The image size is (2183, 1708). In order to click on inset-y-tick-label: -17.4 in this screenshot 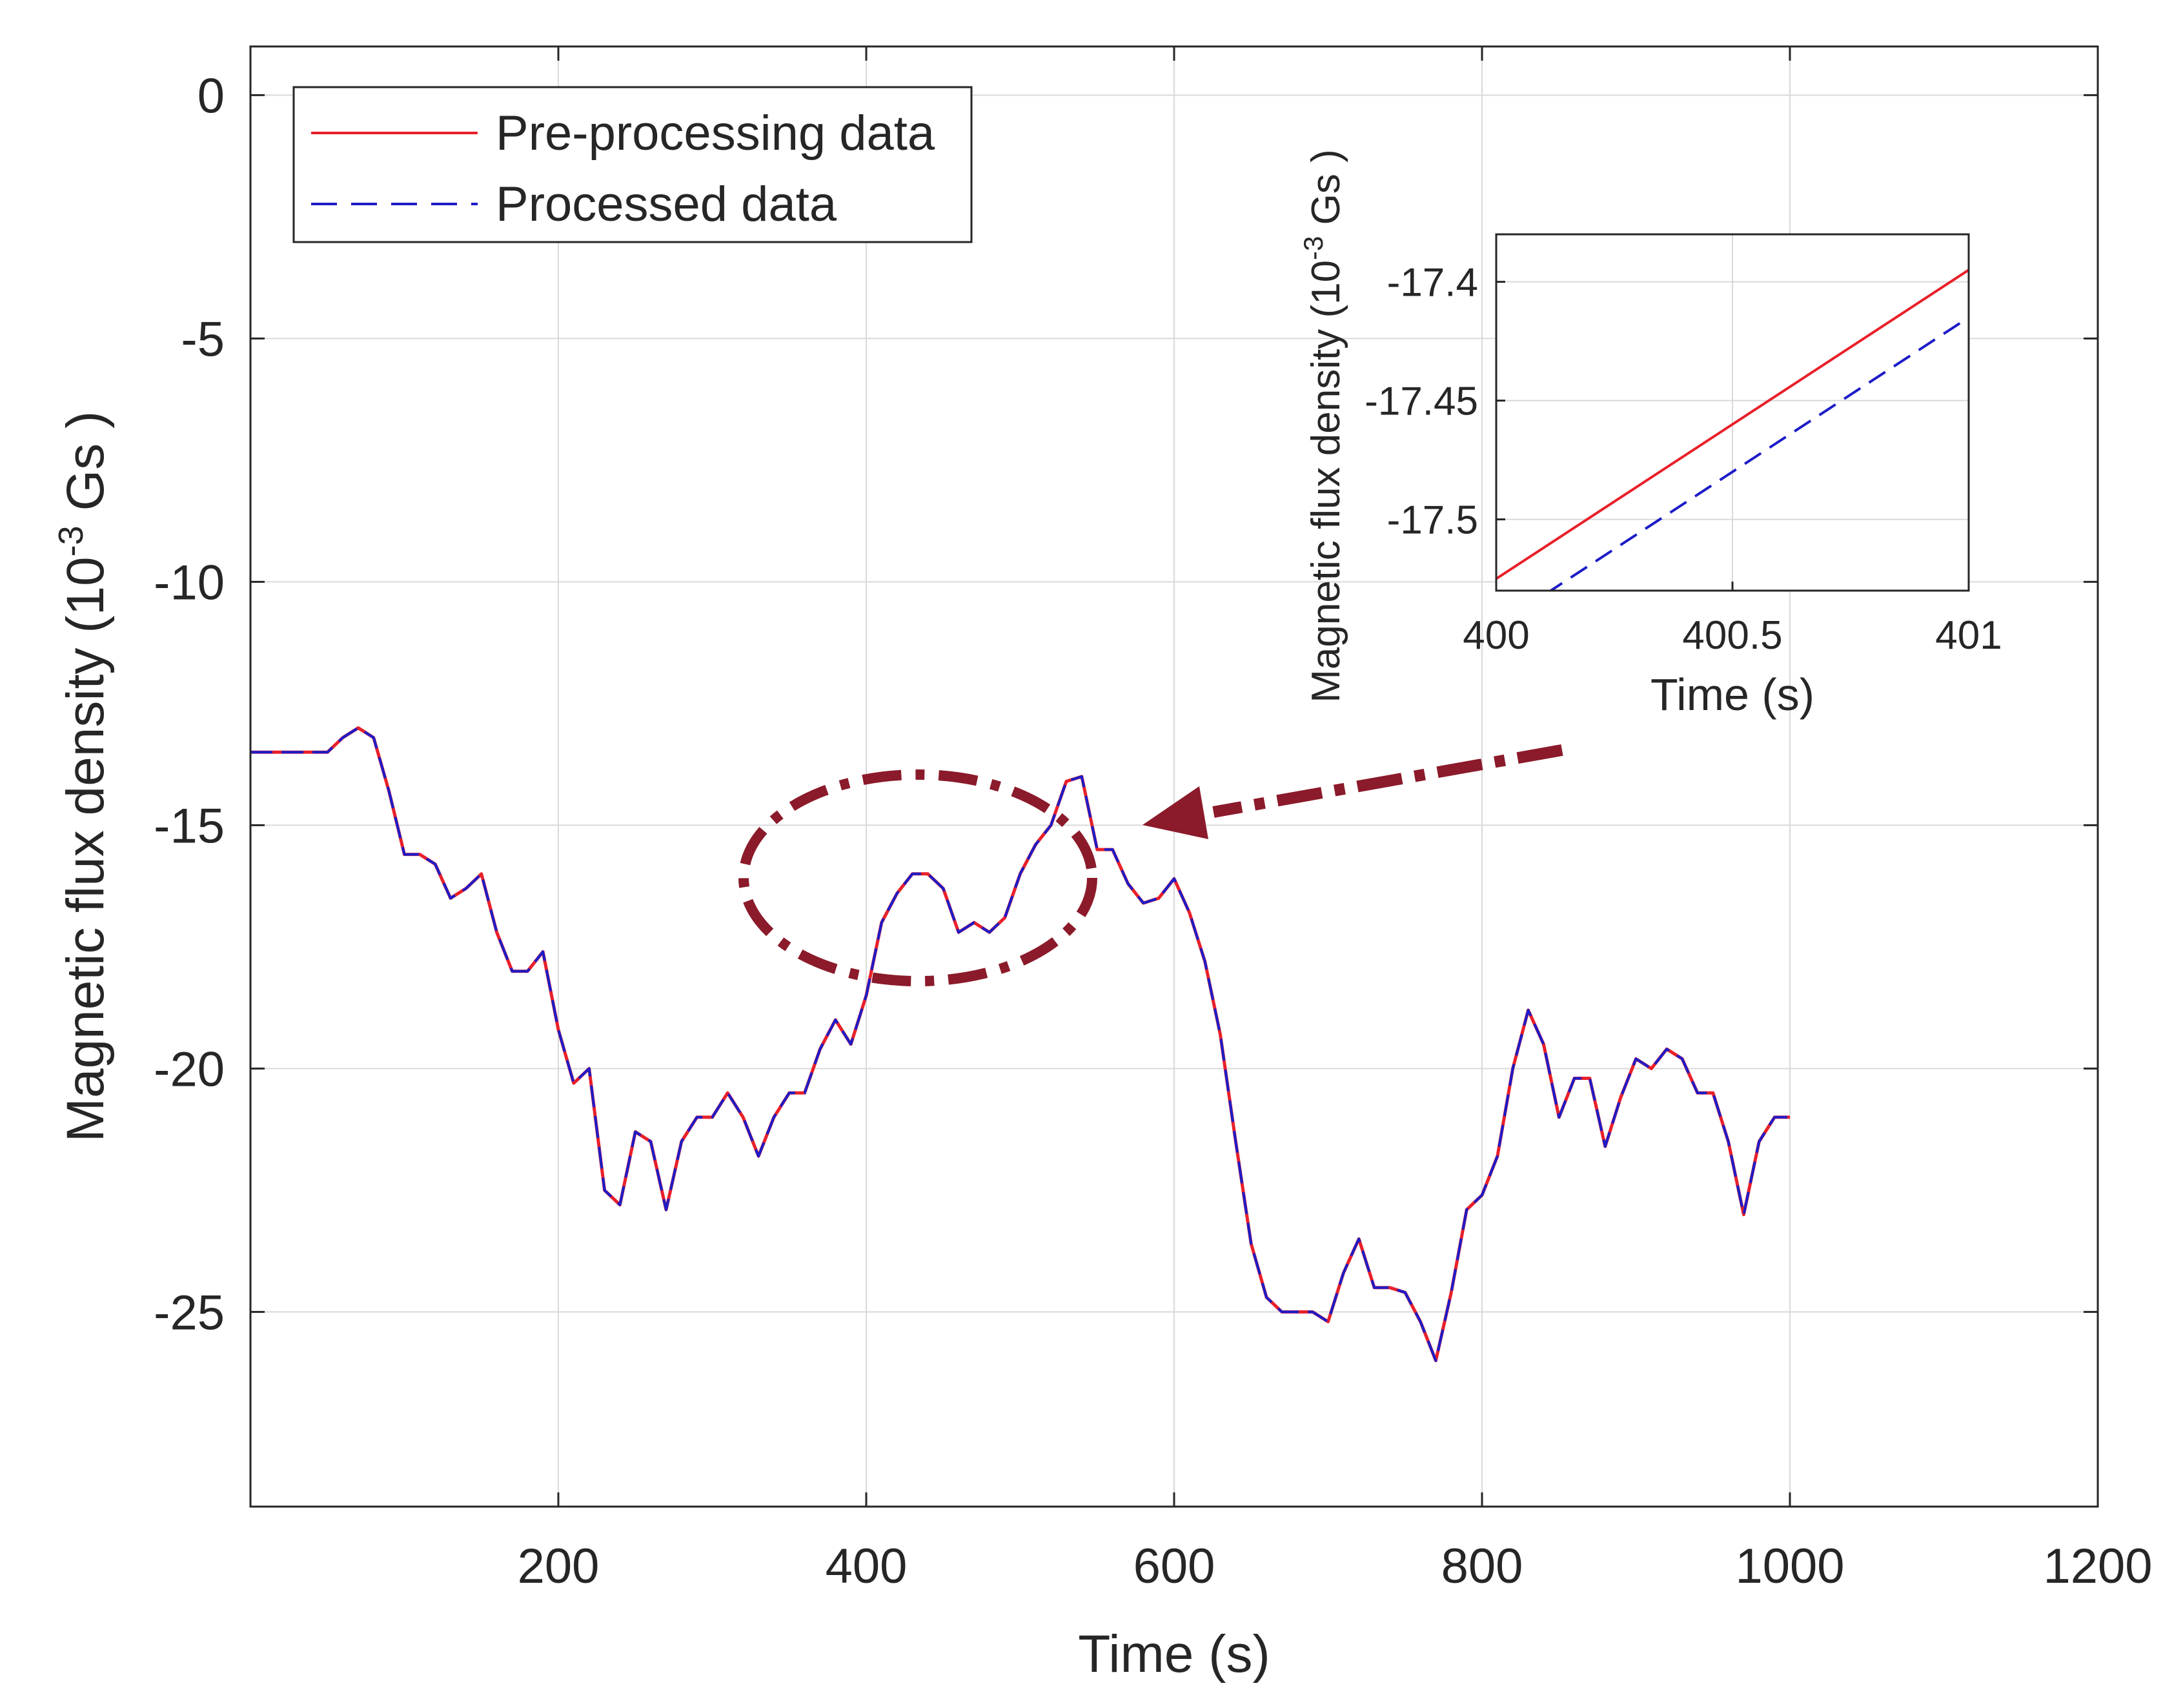, I will do `click(1433, 283)`.